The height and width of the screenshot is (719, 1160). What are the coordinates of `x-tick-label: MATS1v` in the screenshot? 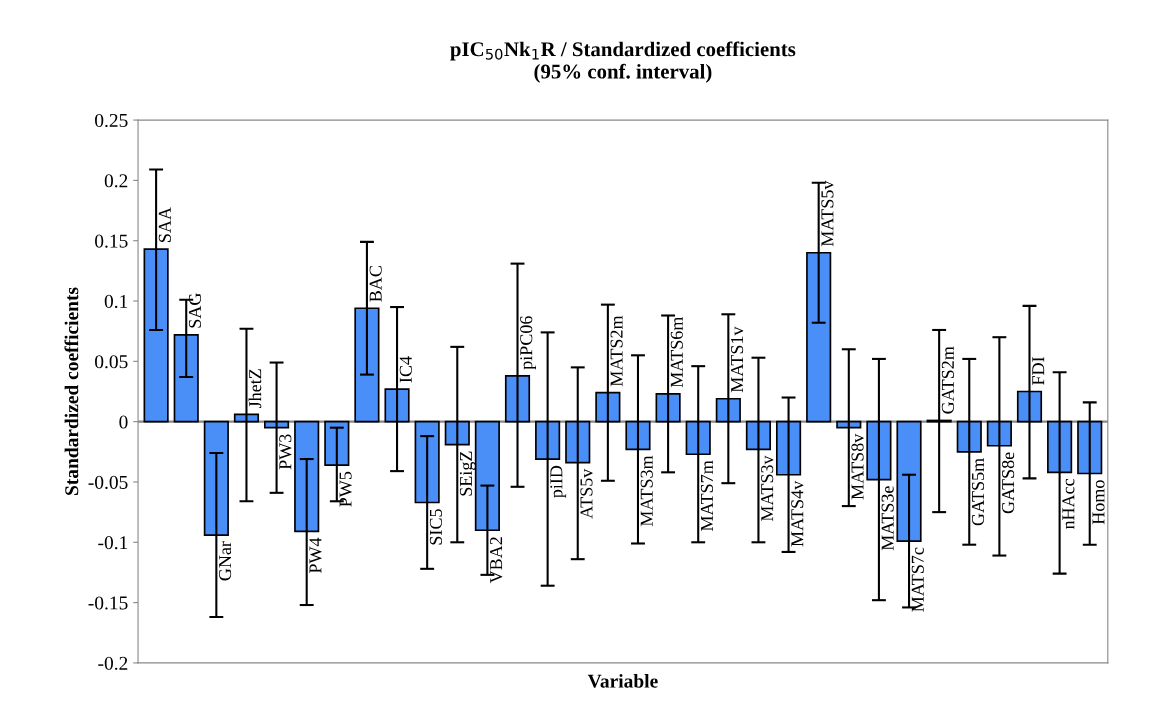 It's located at (737, 359).